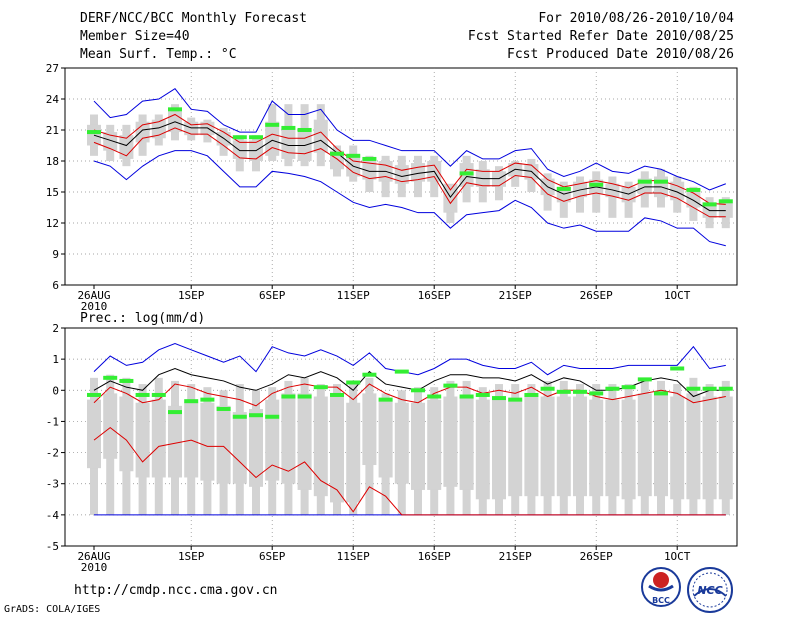  What do you see at coordinates (353, 556) in the screenshot?
I see `x-tick-label: 11SEP` at bounding box center [353, 556].